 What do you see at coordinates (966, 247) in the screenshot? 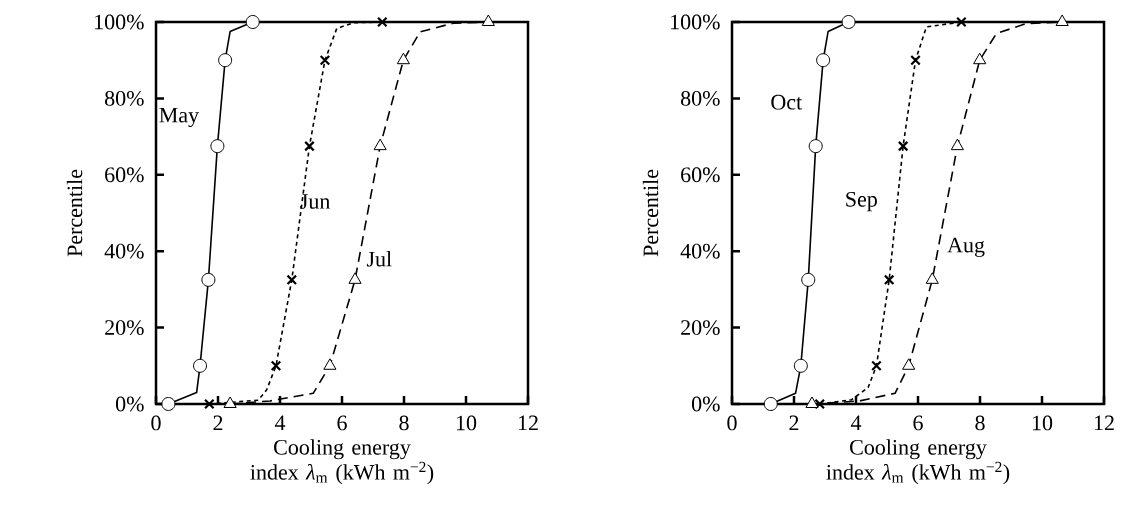
I see `series-label: Aug` at bounding box center [966, 247].